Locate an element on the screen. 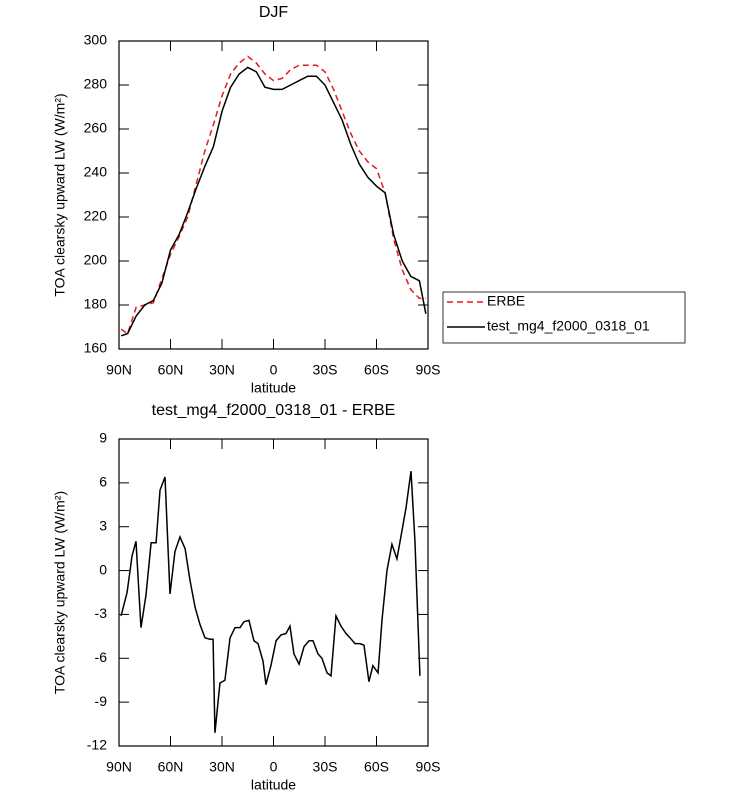  y-tick-label: 300 is located at coordinates (96, 40).